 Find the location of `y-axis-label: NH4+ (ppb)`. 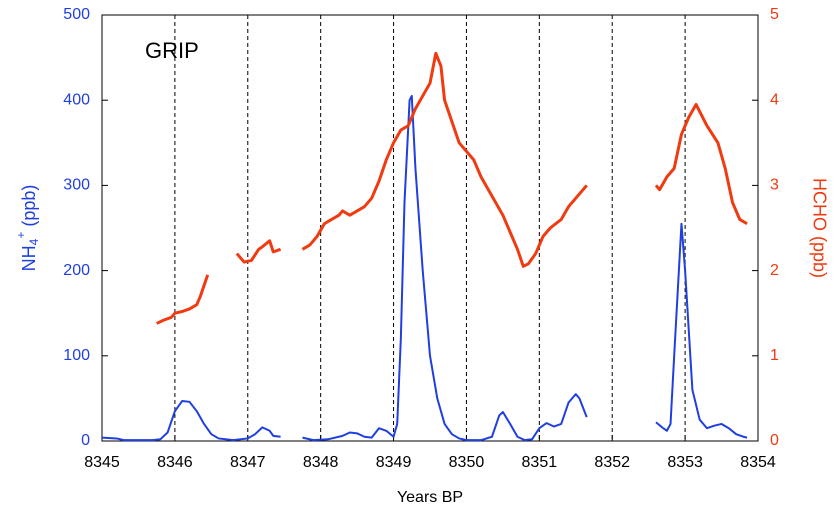

y-axis-label: NH4+ (ppb) is located at coordinates (27, 228).